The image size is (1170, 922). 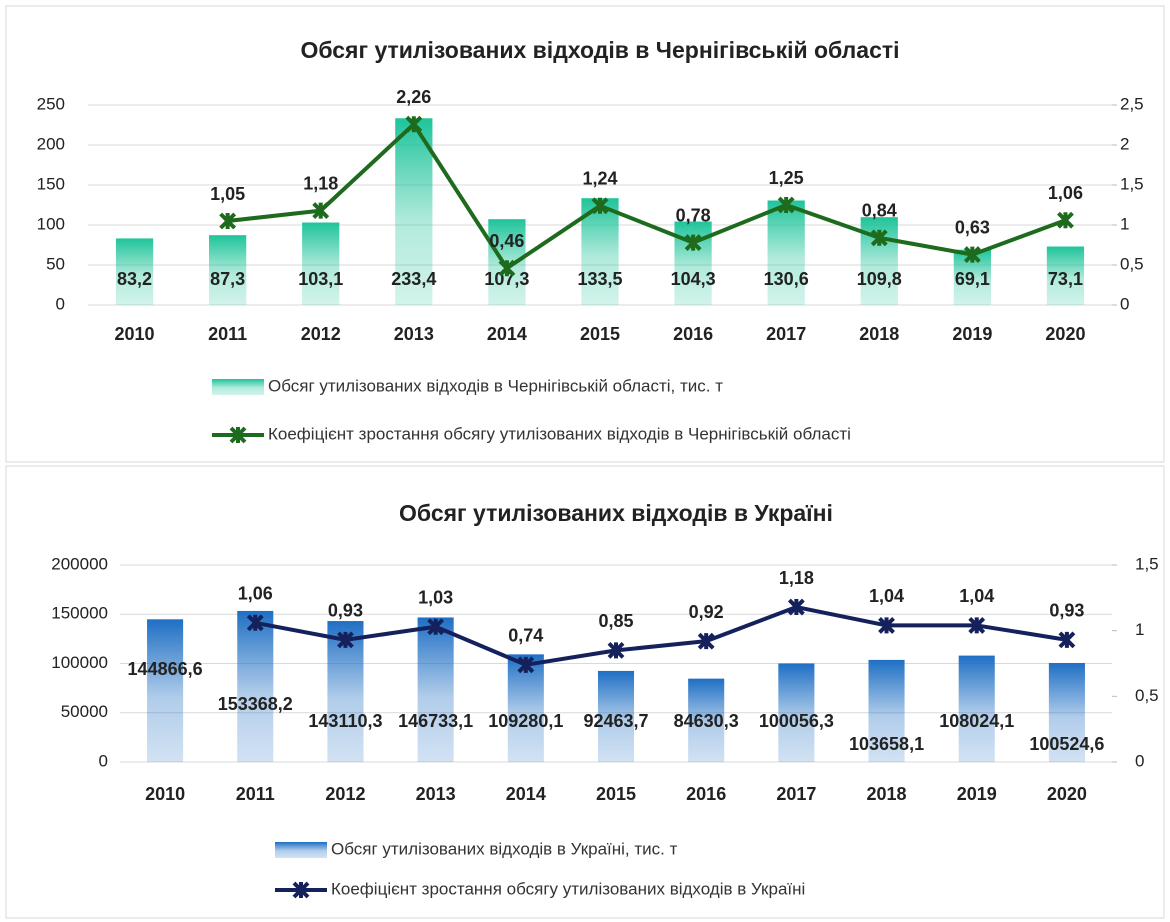 What do you see at coordinates (796, 721) in the screenshot?
I see `bar-value-label: 100056,3` at bounding box center [796, 721].